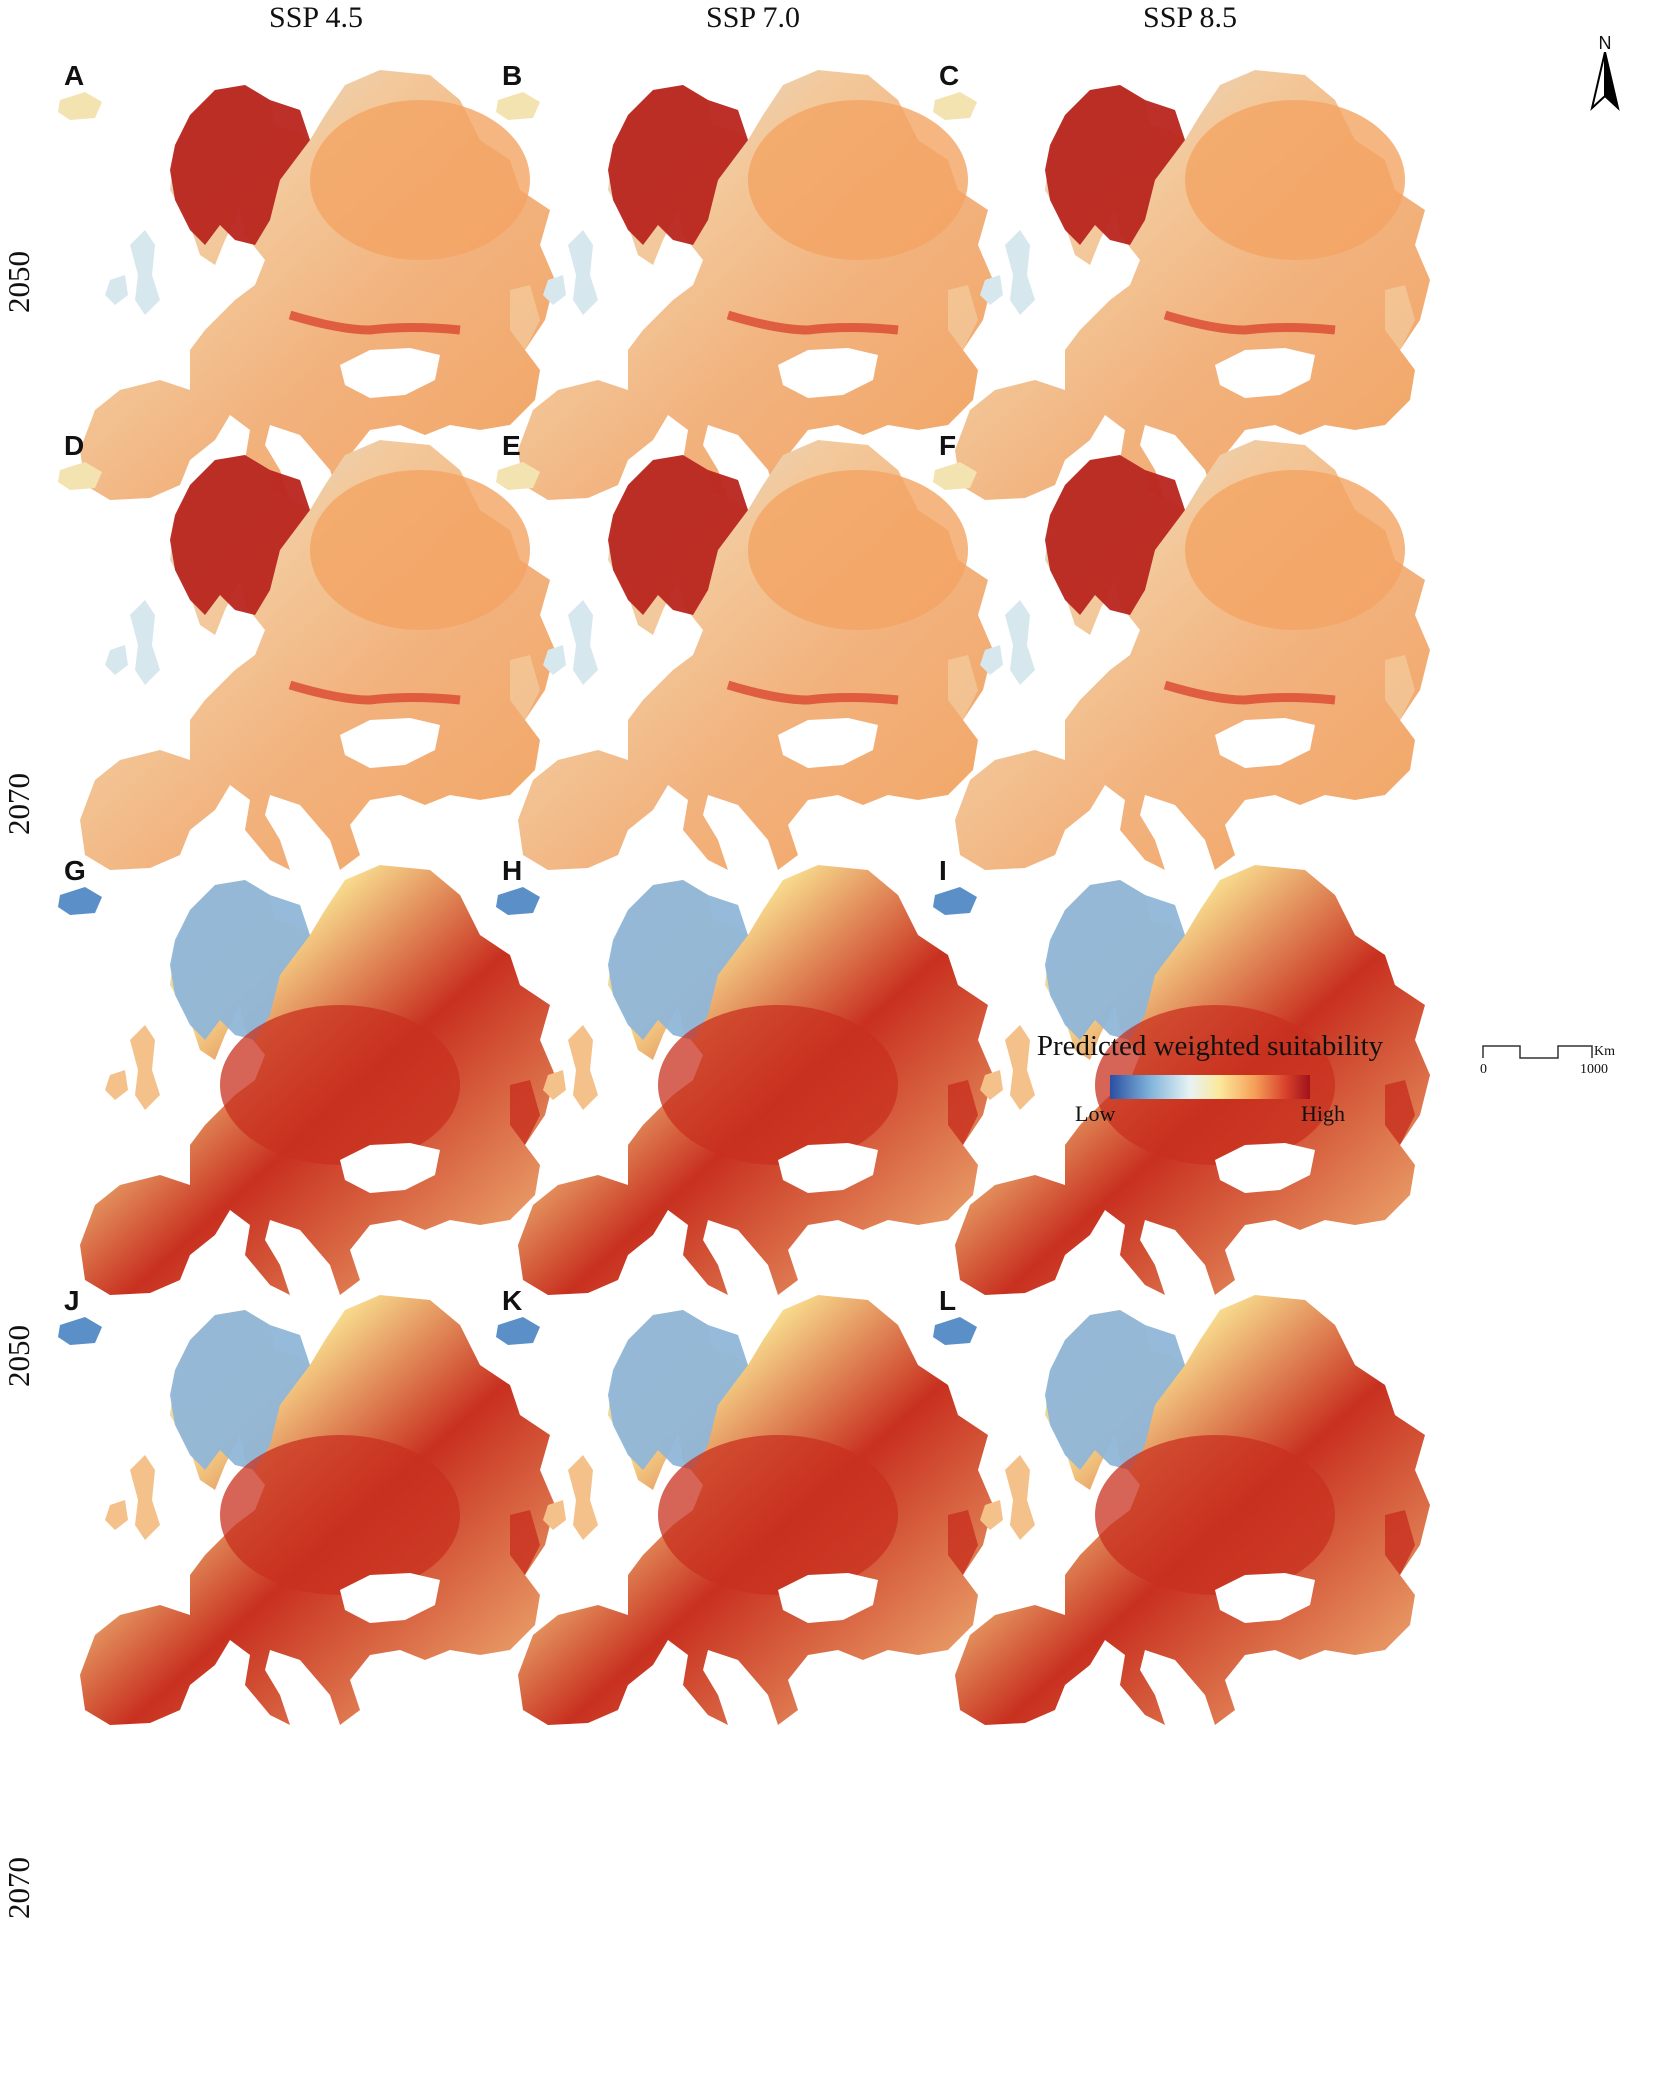 The width and height of the screenshot is (1654, 2075). Describe the element at coordinates (948, 445) in the screenshot. I see `panel-label-f: F` at that location.